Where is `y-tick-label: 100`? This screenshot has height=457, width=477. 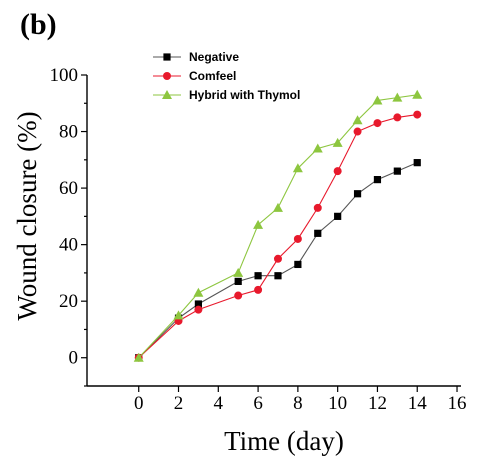
y-tick-label: 100 is located at coordinates (64, 75).